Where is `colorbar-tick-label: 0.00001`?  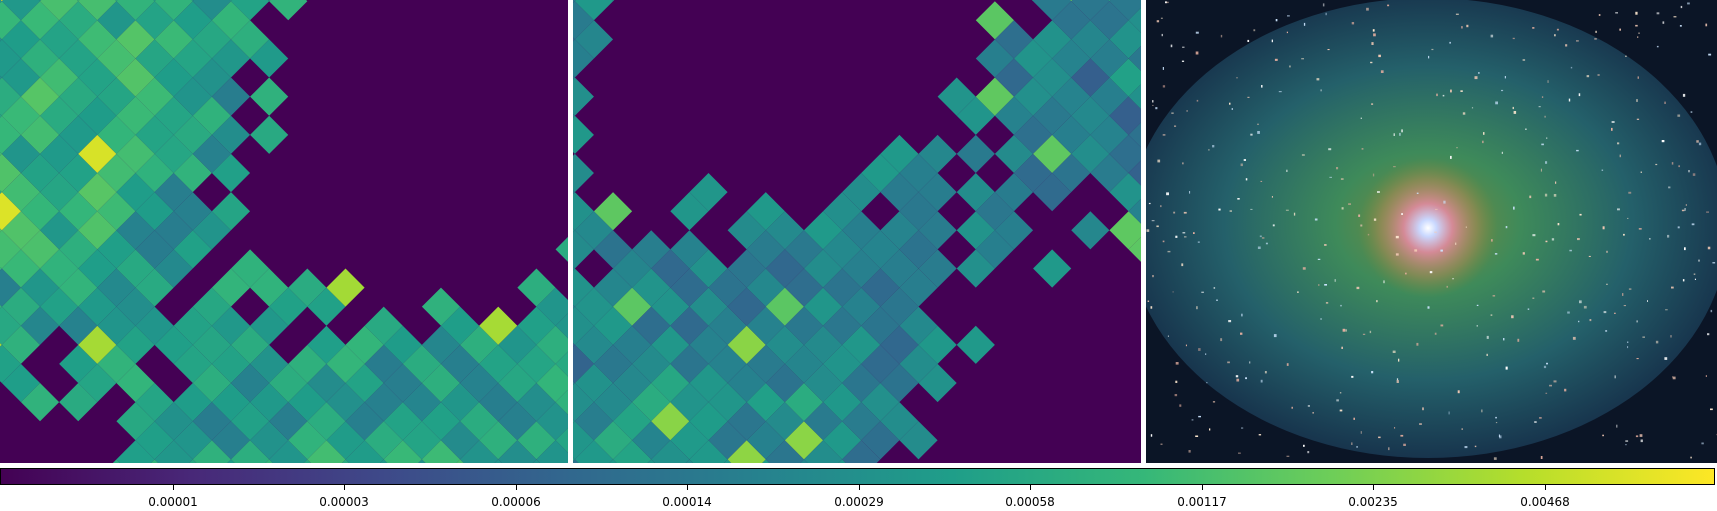
colorbar-tick-label: 0.00001 is located at coordinates (173, 502).